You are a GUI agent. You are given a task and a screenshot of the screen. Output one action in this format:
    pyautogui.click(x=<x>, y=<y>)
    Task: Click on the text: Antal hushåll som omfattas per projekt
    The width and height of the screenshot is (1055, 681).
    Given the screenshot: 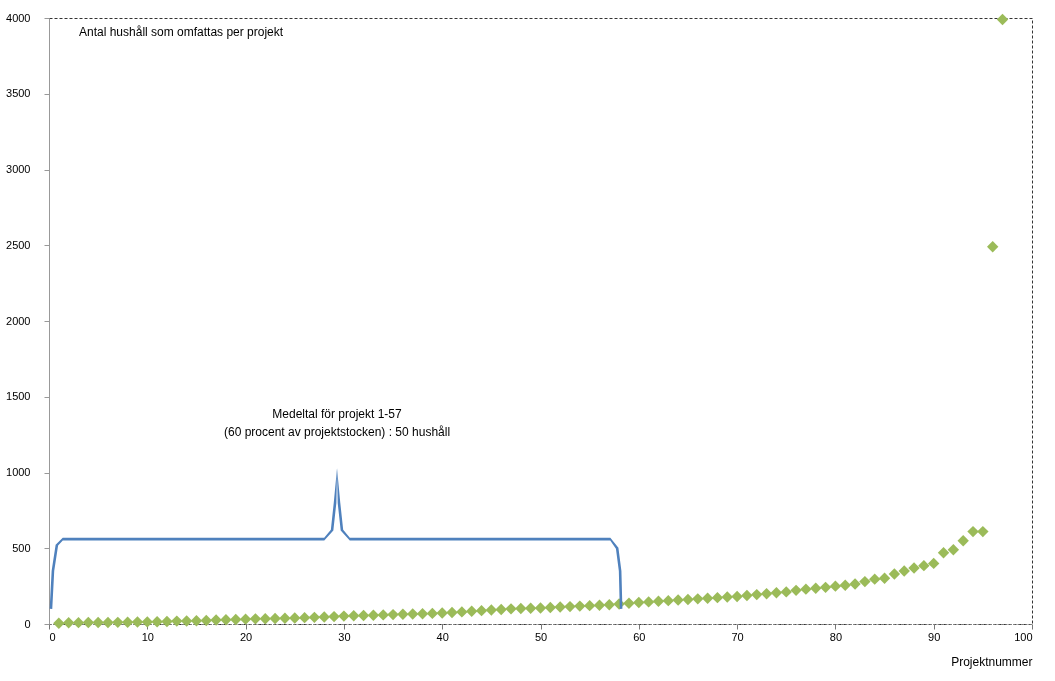 What is the action you would take?
    pyautogui.click(x=181, y=32)
    